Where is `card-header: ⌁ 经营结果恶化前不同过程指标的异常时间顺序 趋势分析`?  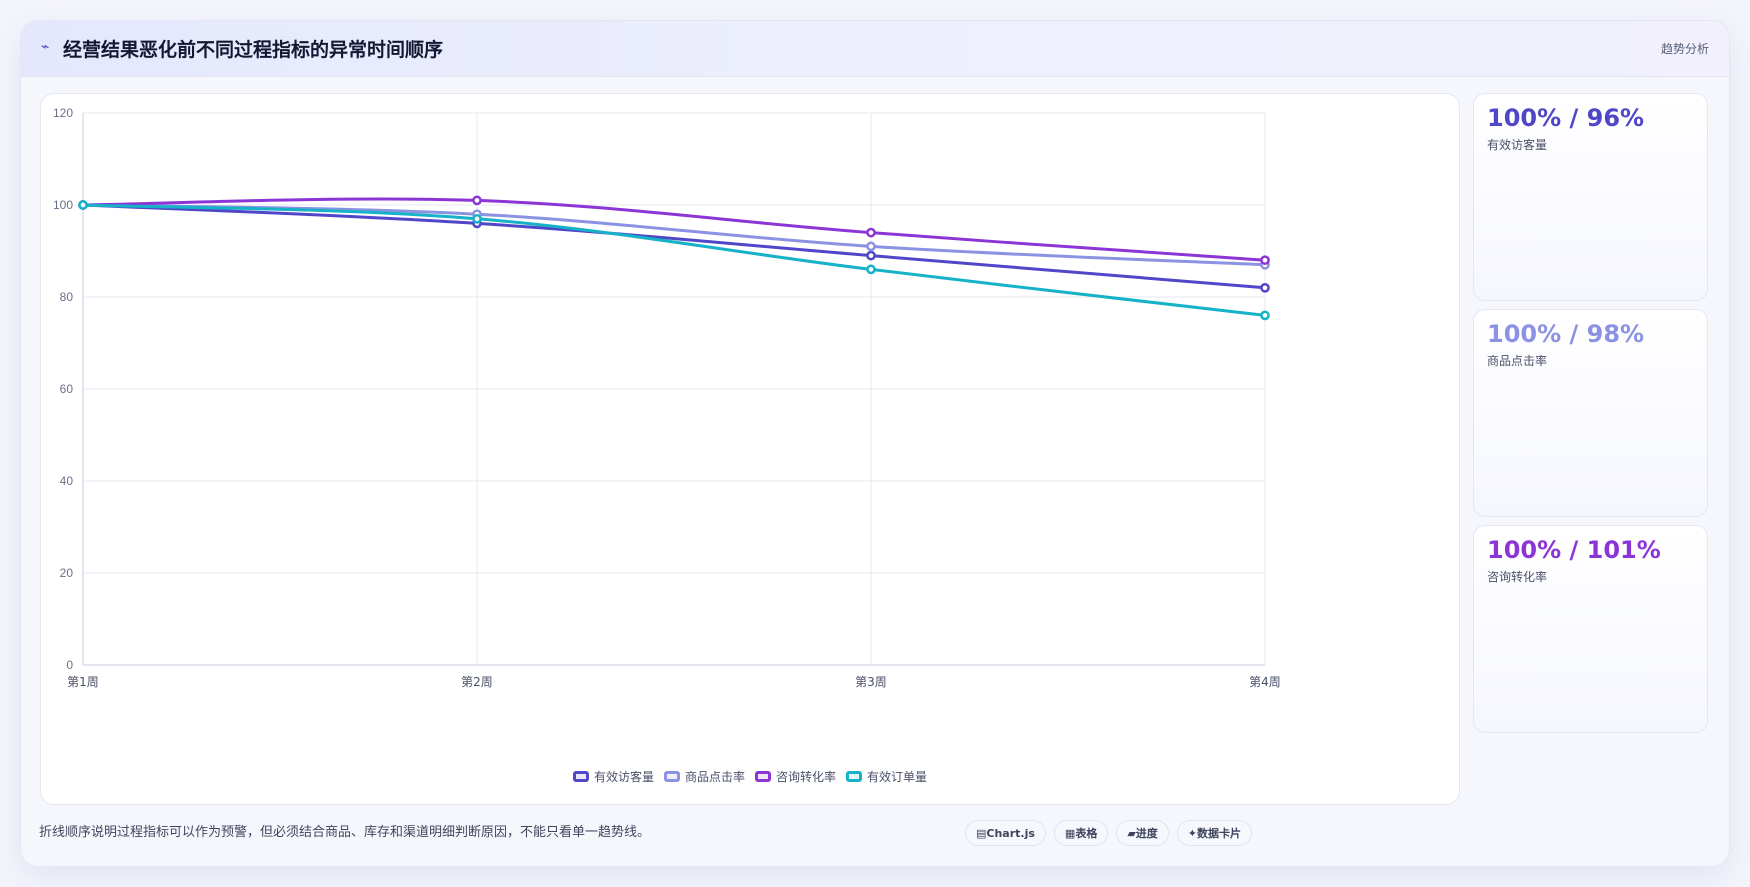 card-header: ⌁ 经营结果恶化前不同过程指标的异常时间顺序 趋势分析 is located at coordinates (875, 49).